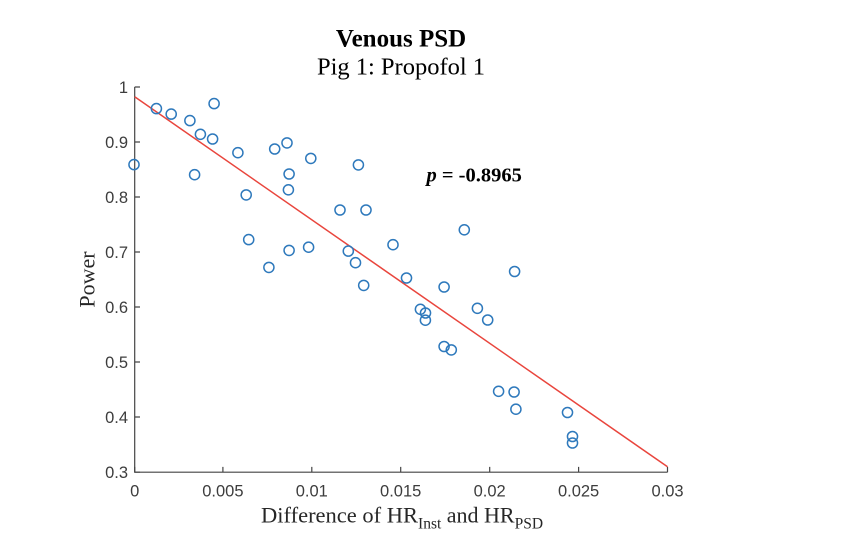 Image resolution: width=841 pixels, height=535 pixels. Describe the element at coordinates (402, 518) in the screenshot. I see `svg-text: Difference of HRInst and HRPSD` at that location.